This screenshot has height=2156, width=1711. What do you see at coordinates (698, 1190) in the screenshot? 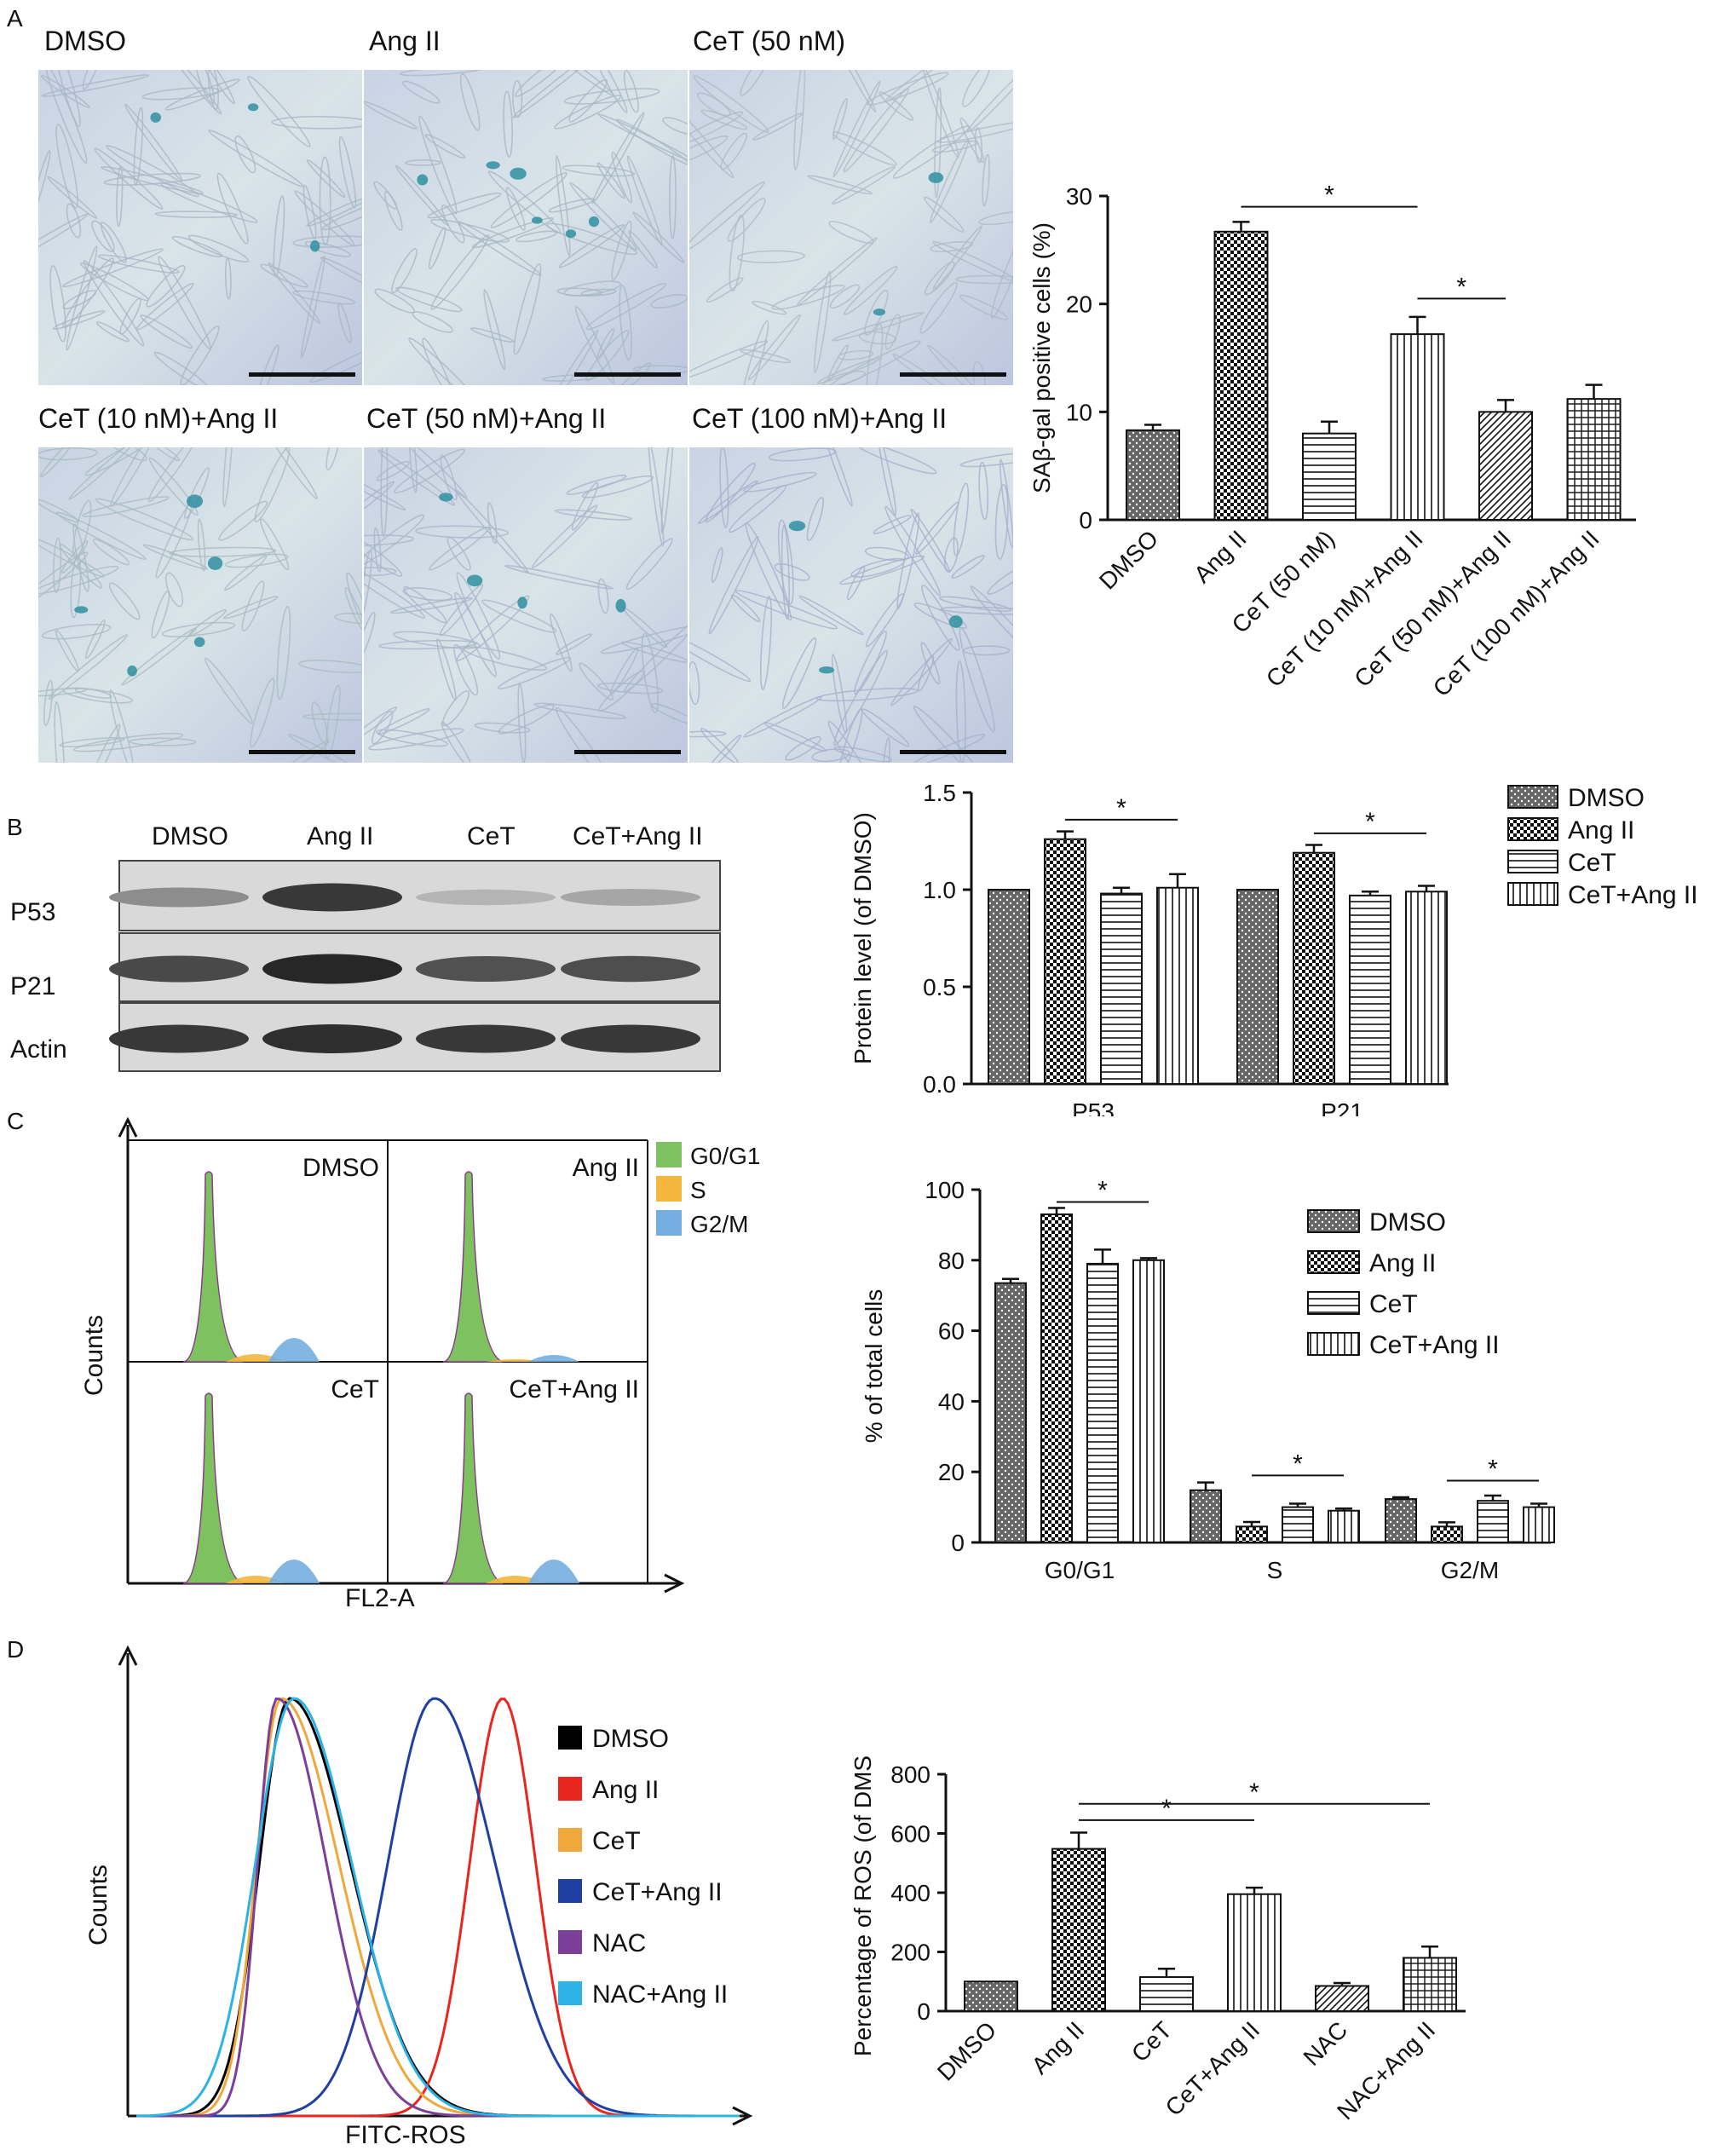
I see `legend-label: S` at bounding box center [698, 1190].